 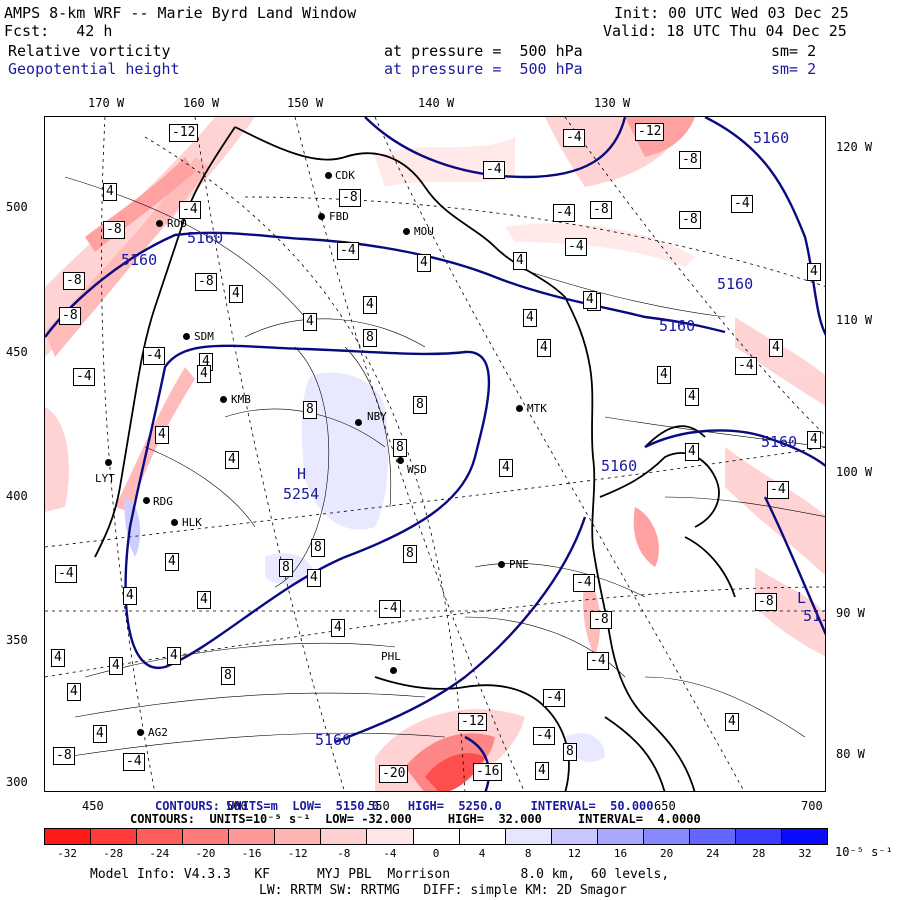 What do you see at coordinates (854, 320) in the screenshot?
I see `right-lon-tick: 110 W` at bounding box center [854, 320].